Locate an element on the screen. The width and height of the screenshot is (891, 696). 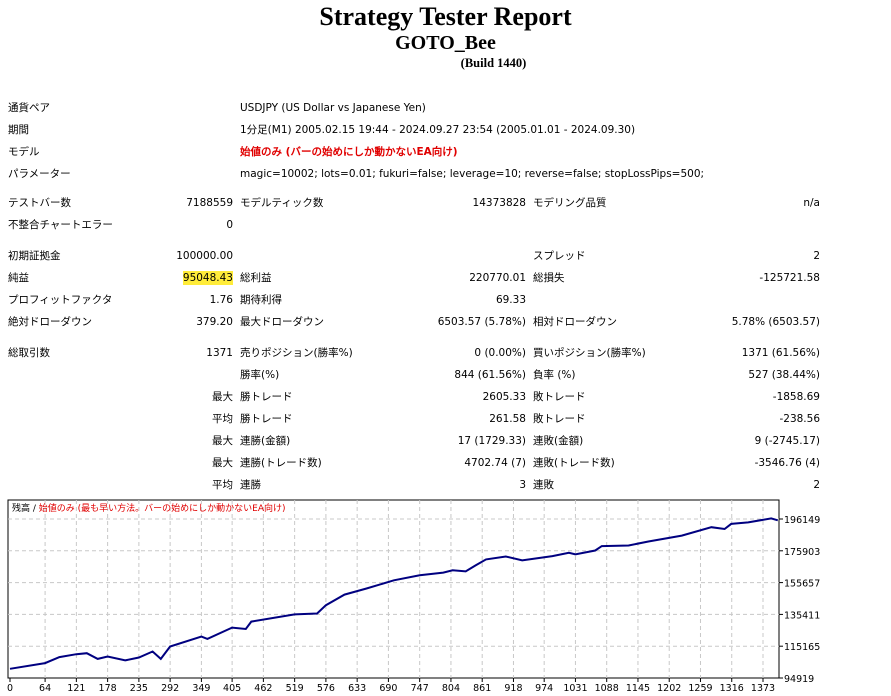
info-value: USDJPY (US Dollar vs Japanese Yen) is located at coordinates (333, 108).